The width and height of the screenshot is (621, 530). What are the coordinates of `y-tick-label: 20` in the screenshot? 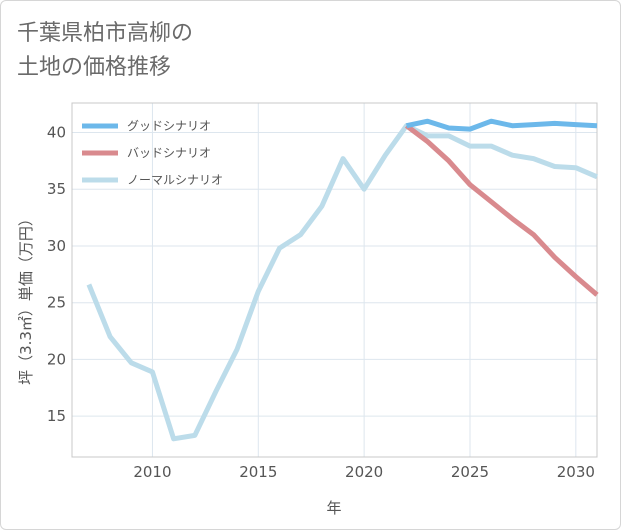 It's located at (56, 359).